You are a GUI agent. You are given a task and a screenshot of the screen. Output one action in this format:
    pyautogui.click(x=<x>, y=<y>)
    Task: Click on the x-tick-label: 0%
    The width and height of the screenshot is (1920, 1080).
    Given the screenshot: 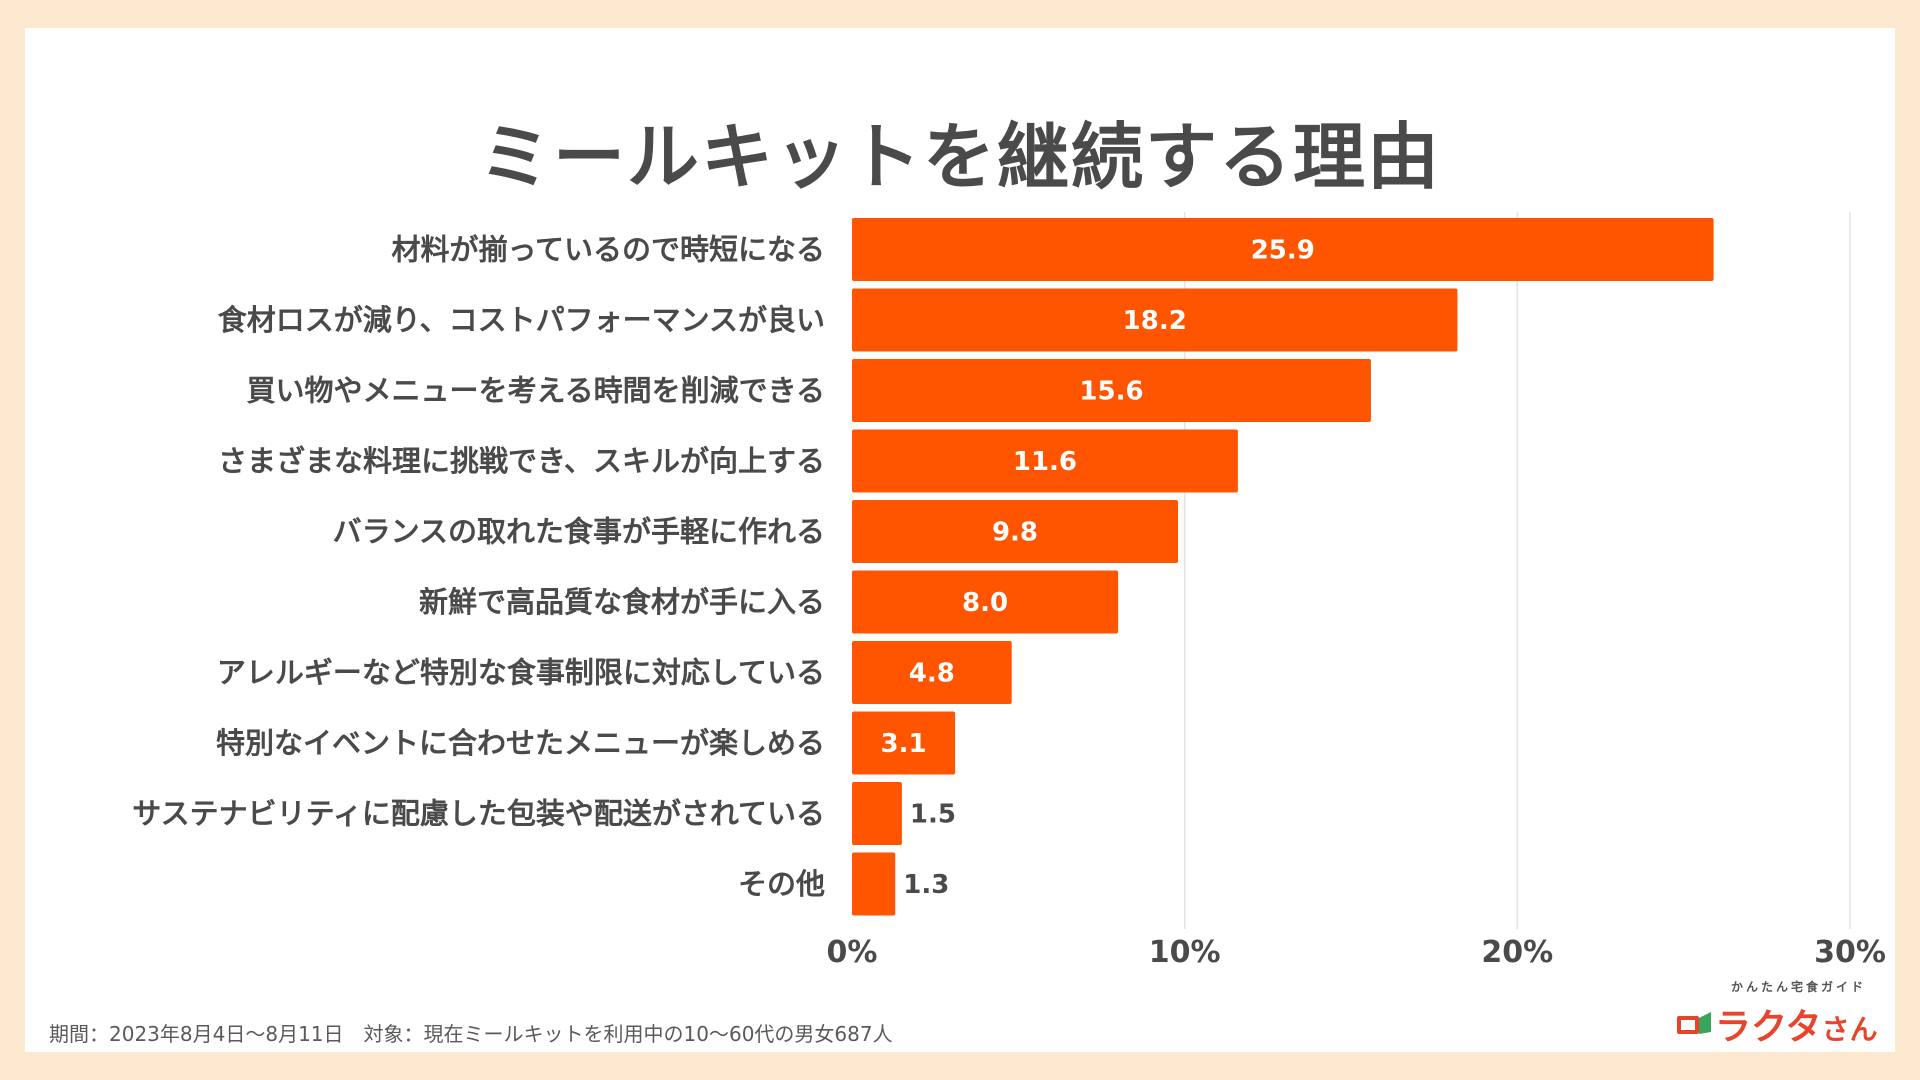 What is the action you would take?
    pyautogui.click(x=852, y=952)
    